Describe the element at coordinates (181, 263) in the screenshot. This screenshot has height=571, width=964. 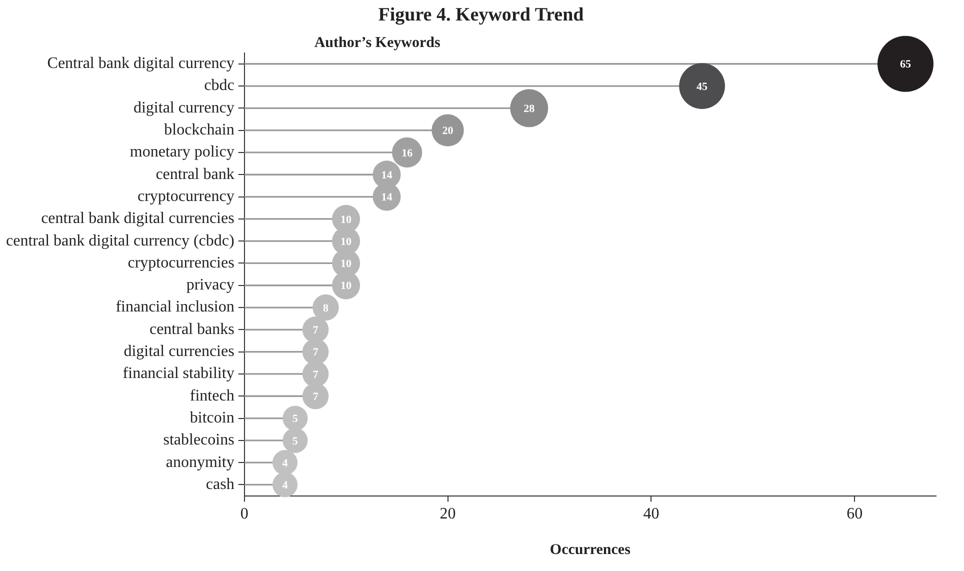
I see `y-tick-label: cryptocurrencies` at that location.